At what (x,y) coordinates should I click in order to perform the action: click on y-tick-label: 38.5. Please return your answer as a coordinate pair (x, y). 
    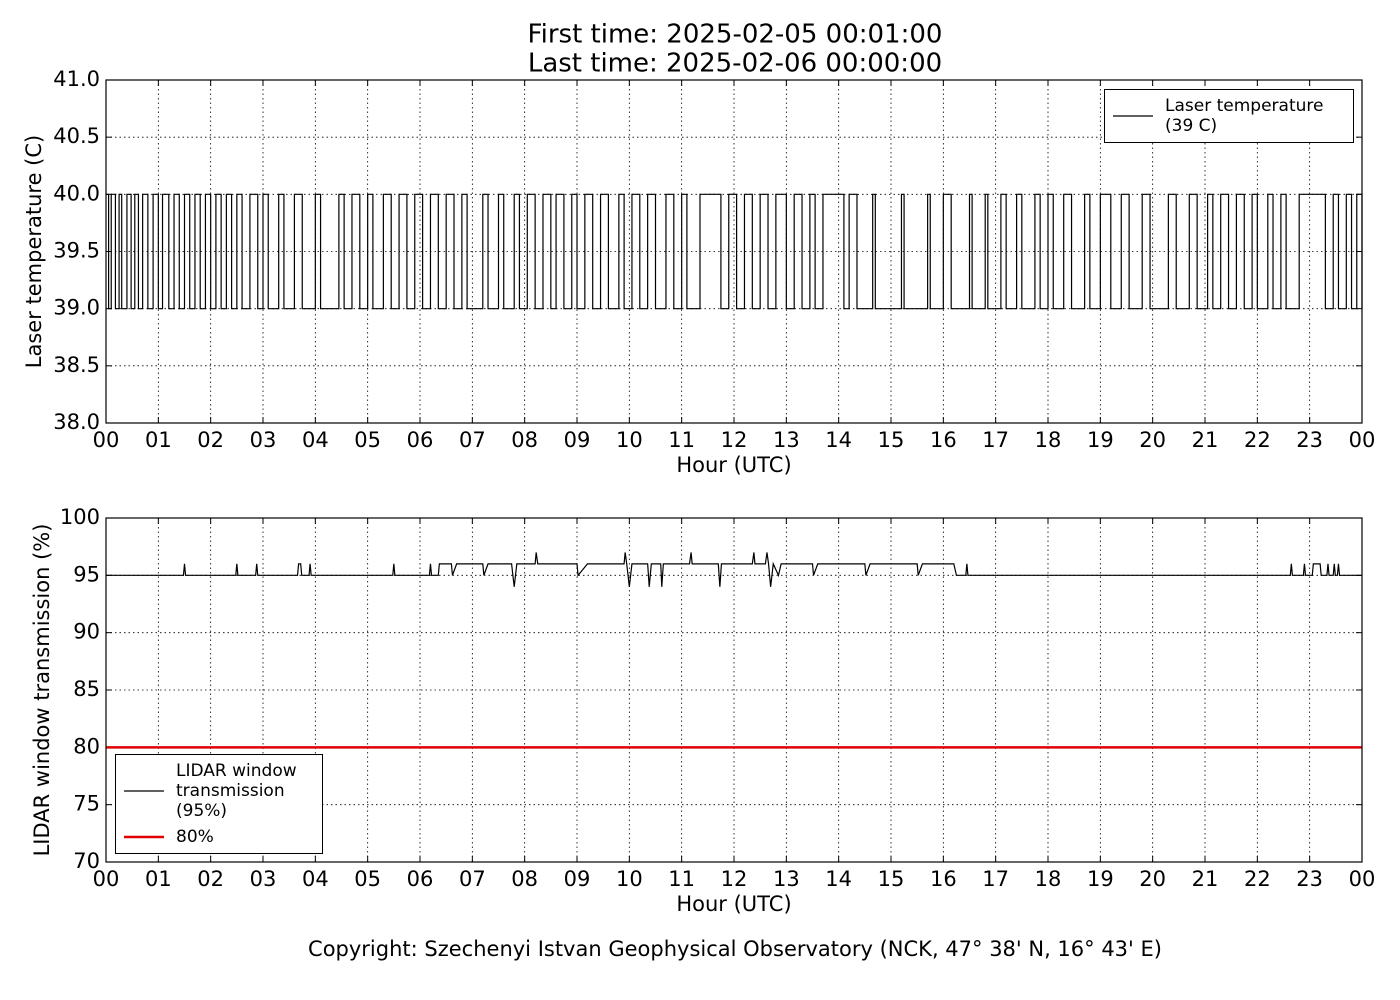
    Looking at the image, I should click on (76, 365).